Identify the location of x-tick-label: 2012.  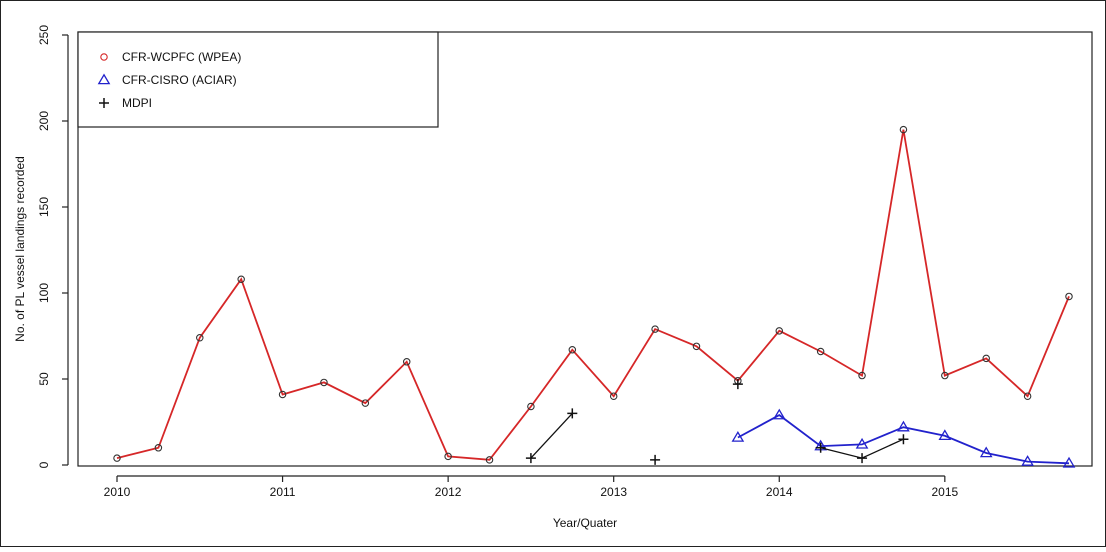
(448, 492).